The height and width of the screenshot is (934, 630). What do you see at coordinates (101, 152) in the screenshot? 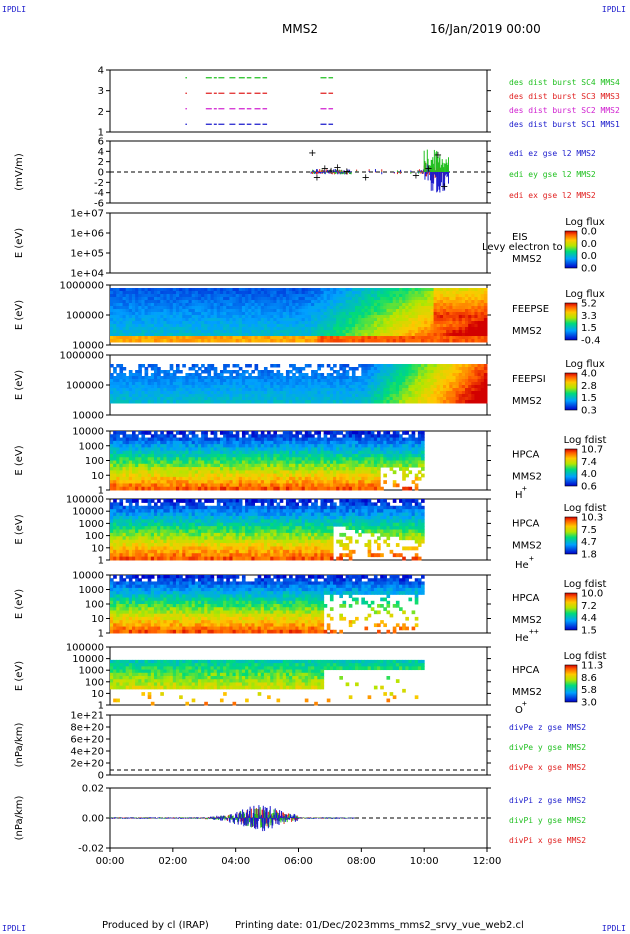
I see `panel-1-ytick-label: 4` at bounding box center [101, 152].